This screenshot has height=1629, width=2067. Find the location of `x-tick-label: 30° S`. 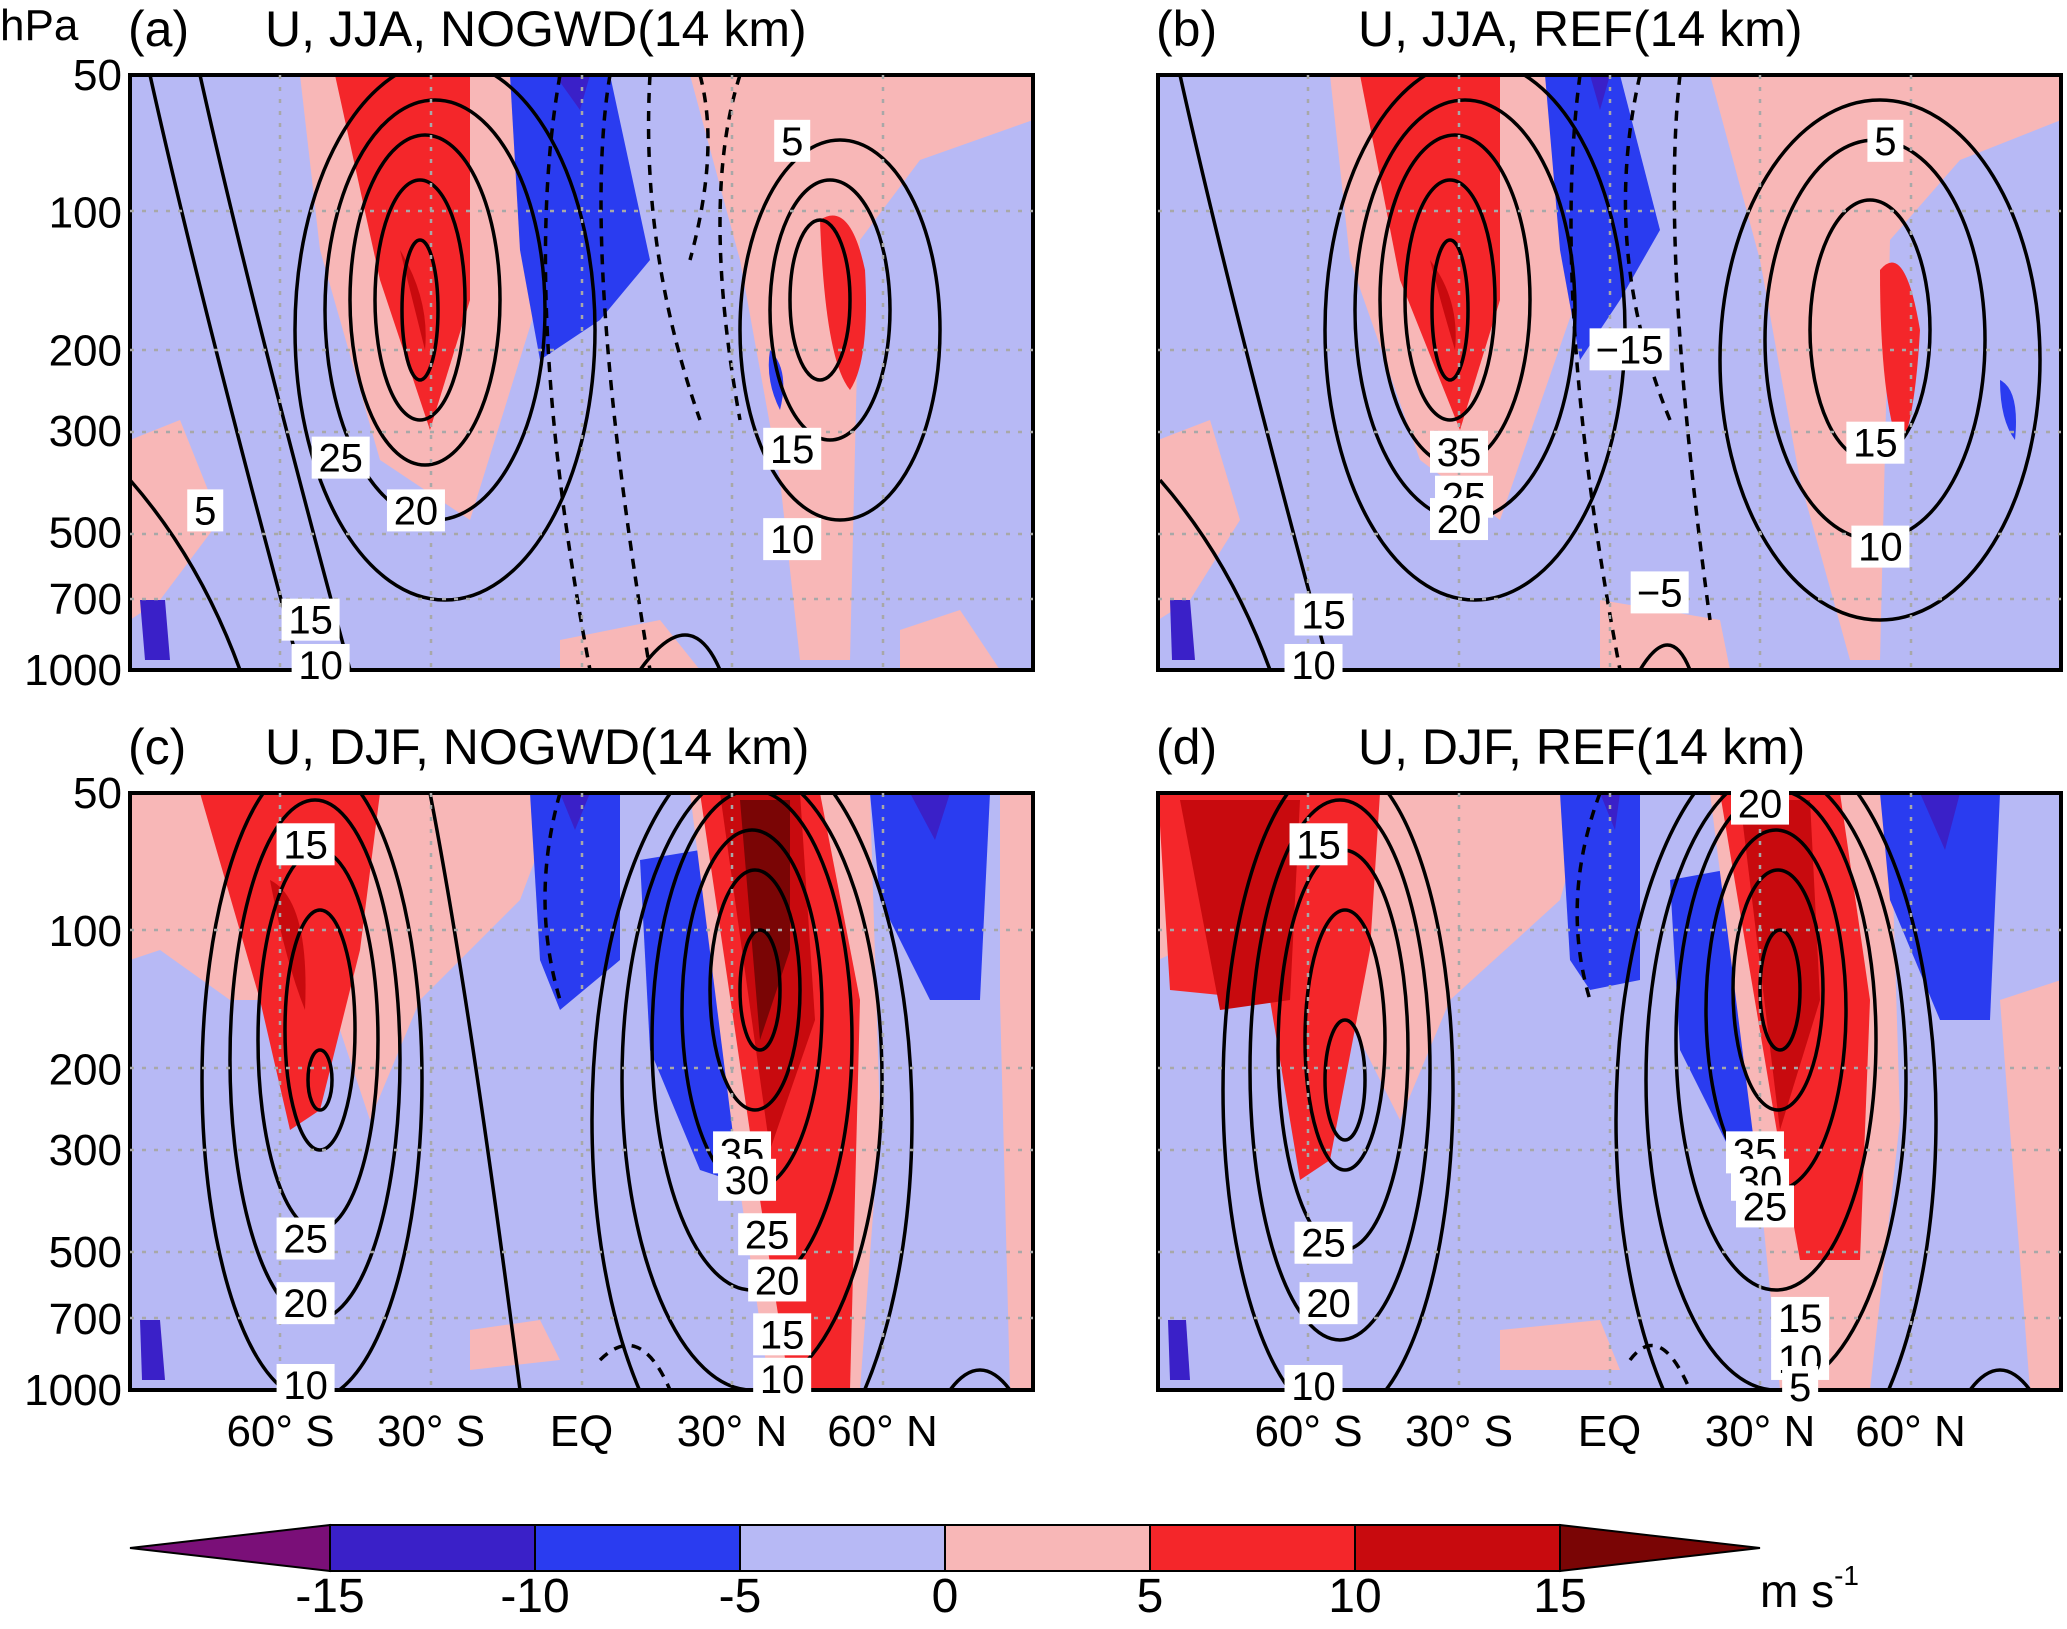

x-tick-label: 30° S is located at coordinates (431, 1431).